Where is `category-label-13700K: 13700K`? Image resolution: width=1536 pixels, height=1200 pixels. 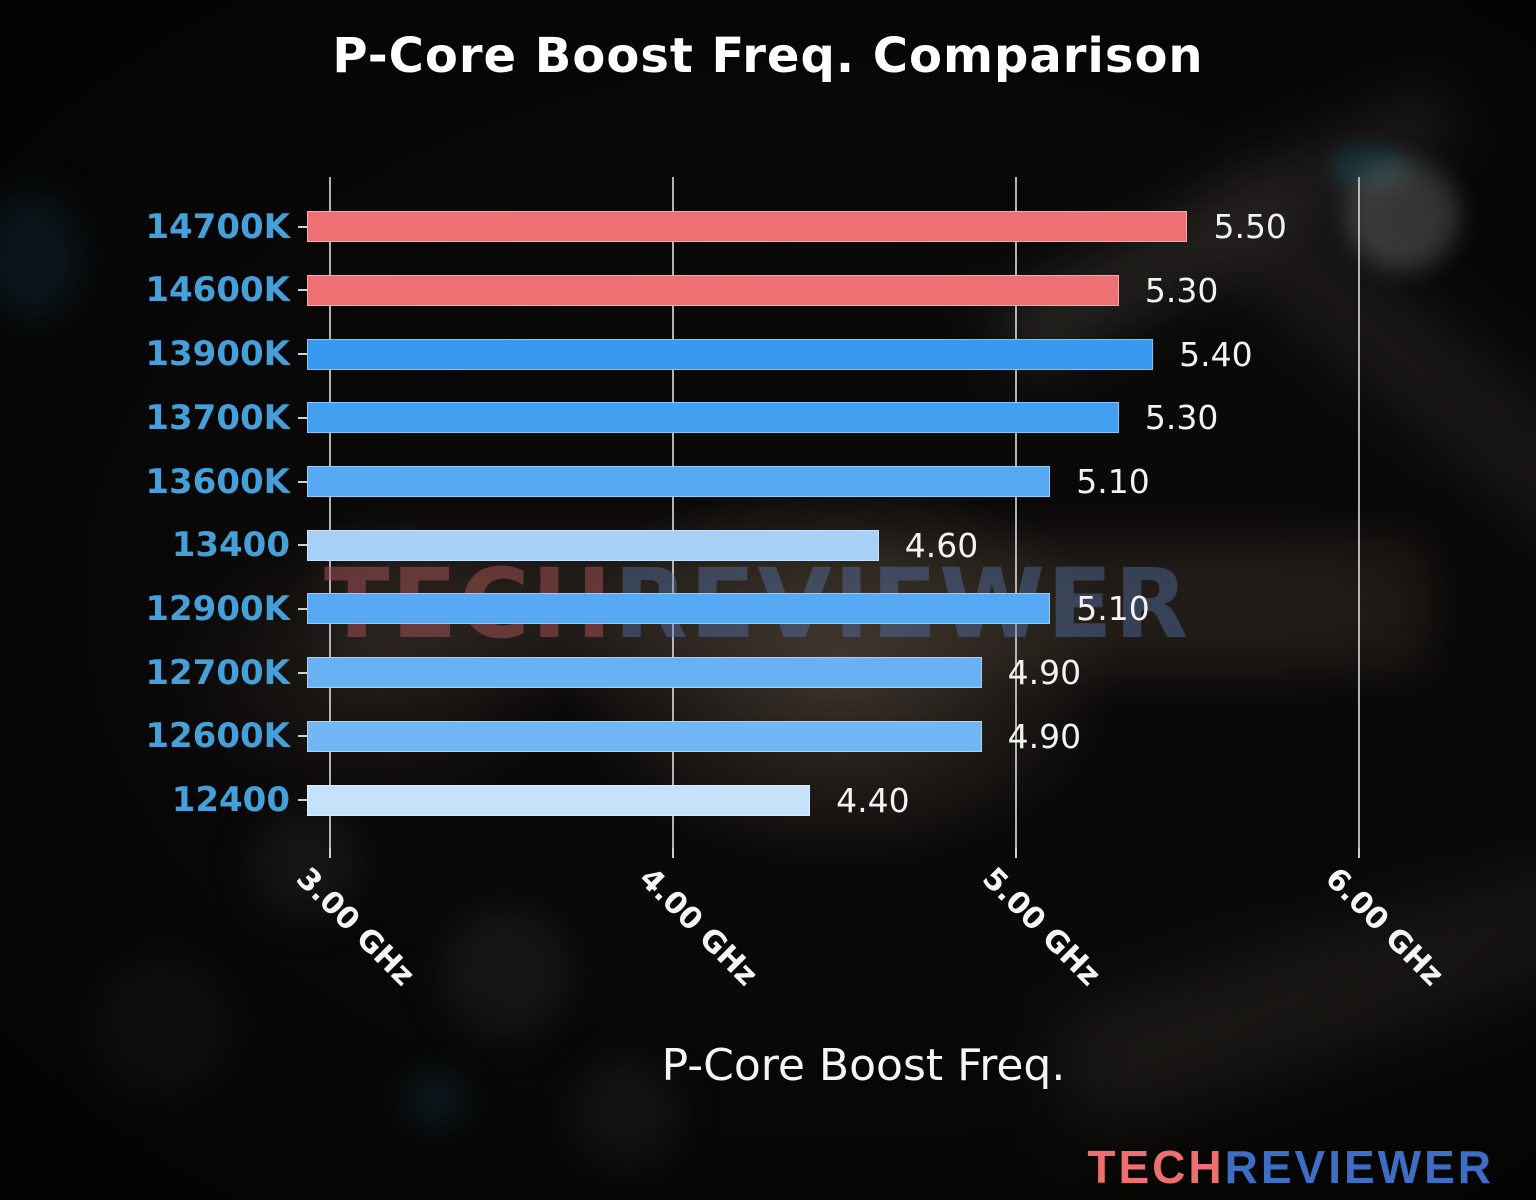 category-label-13700K: 13700K is located at coordinates (217, 417).